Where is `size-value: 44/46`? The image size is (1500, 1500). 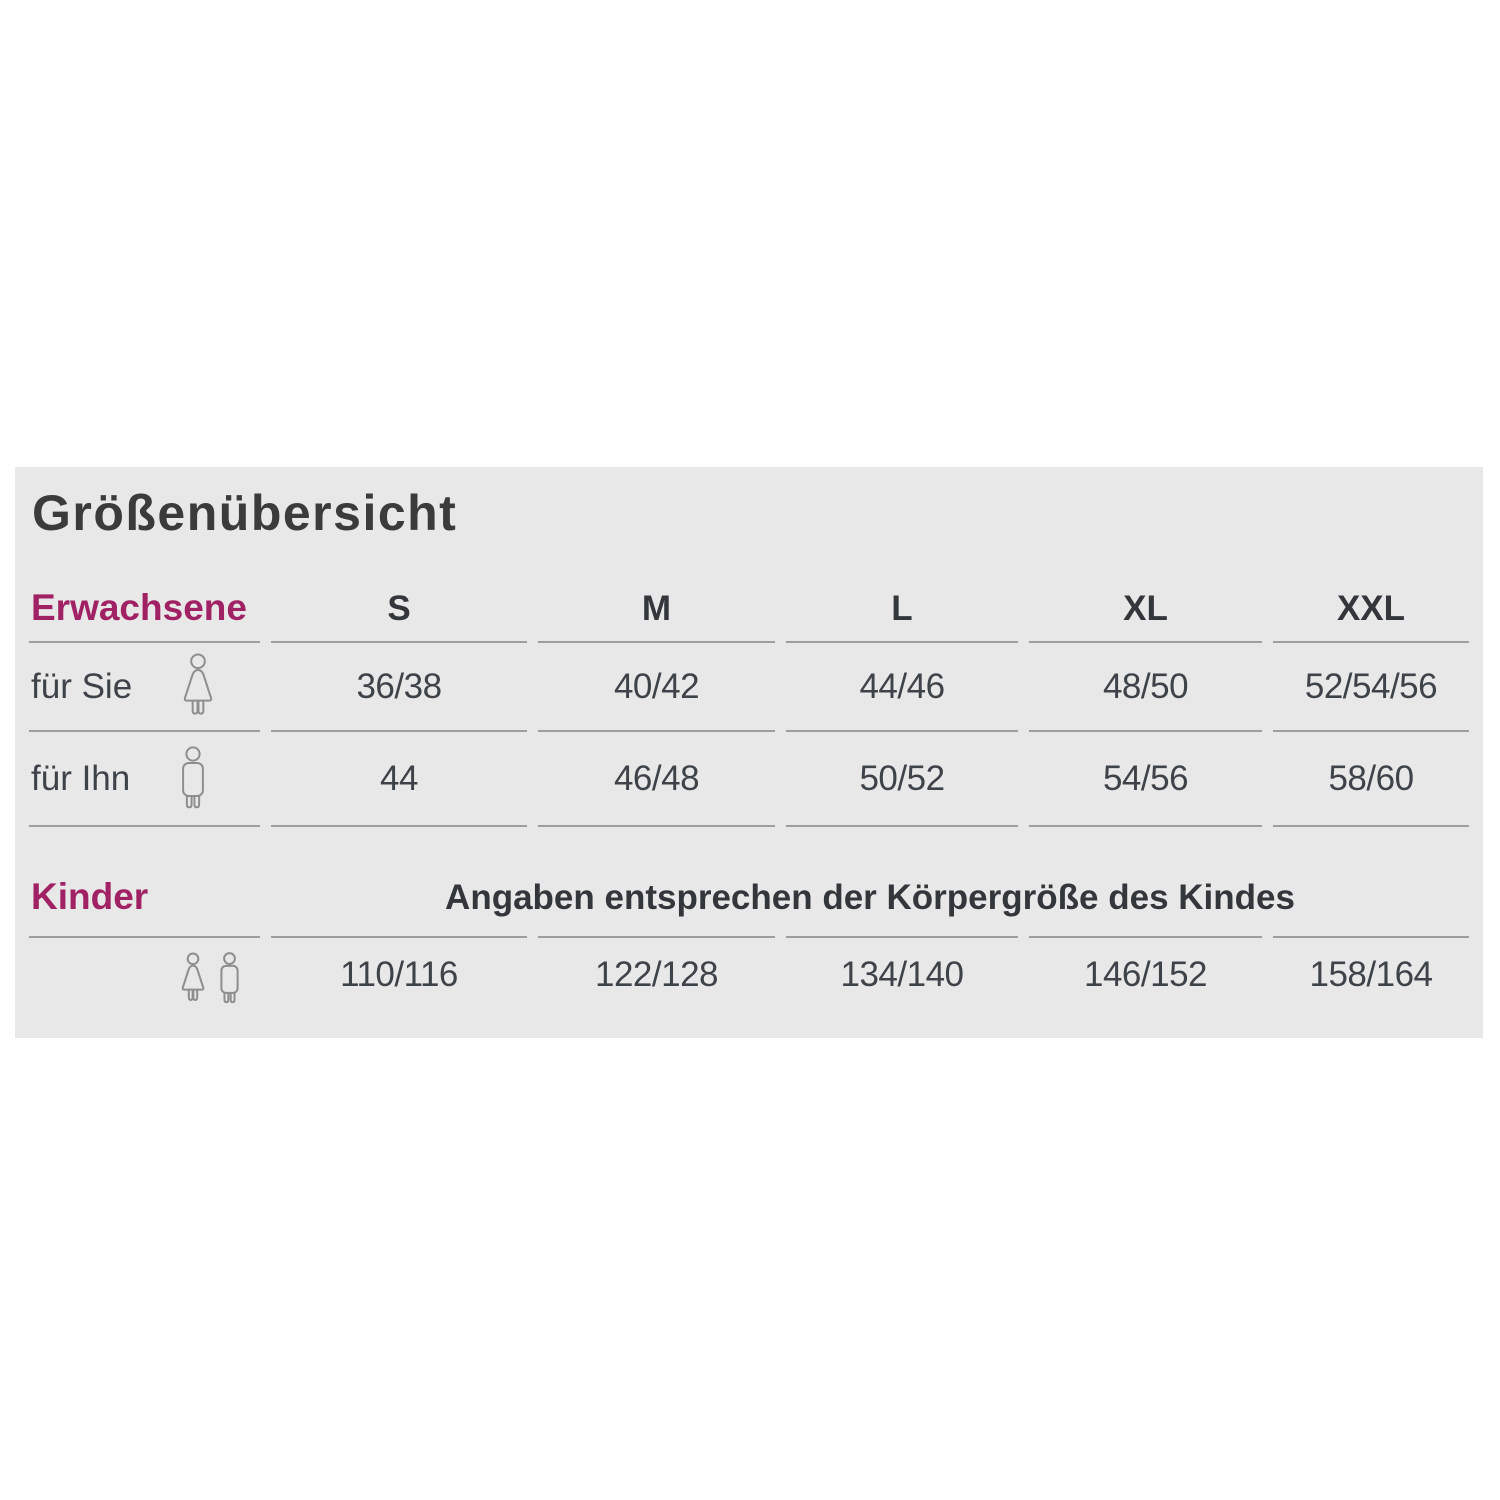
size-value: 44/46 is located at coordinates (902, 687).